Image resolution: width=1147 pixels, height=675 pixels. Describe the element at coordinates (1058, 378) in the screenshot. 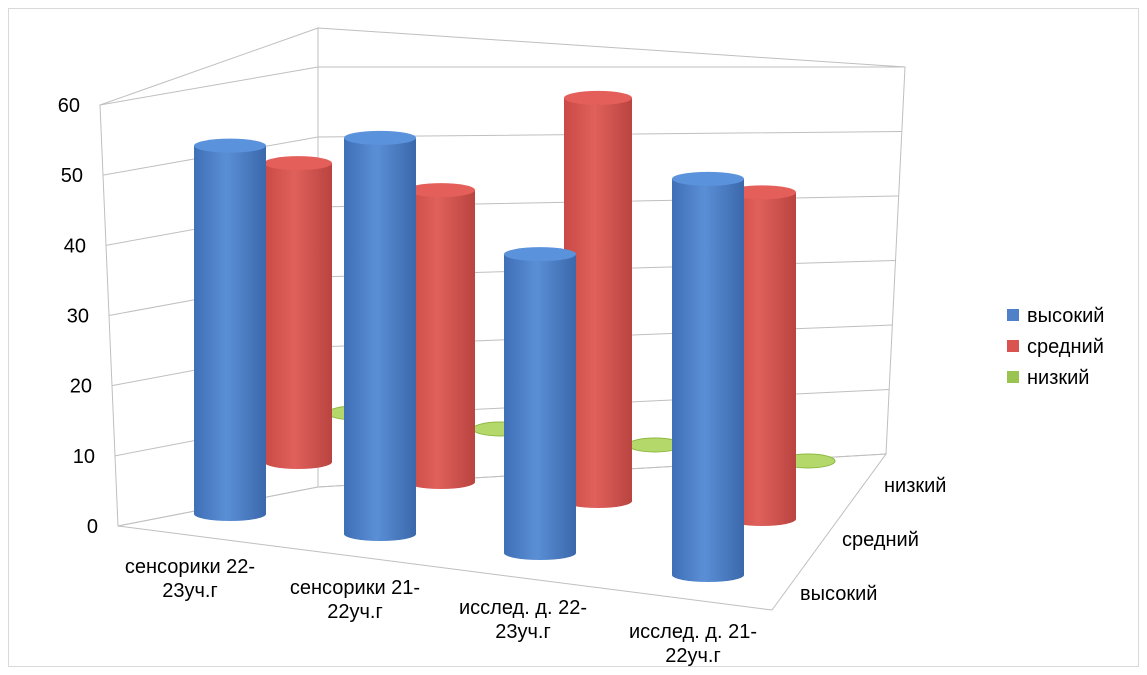

I see `legend-label: низкий` at that location.